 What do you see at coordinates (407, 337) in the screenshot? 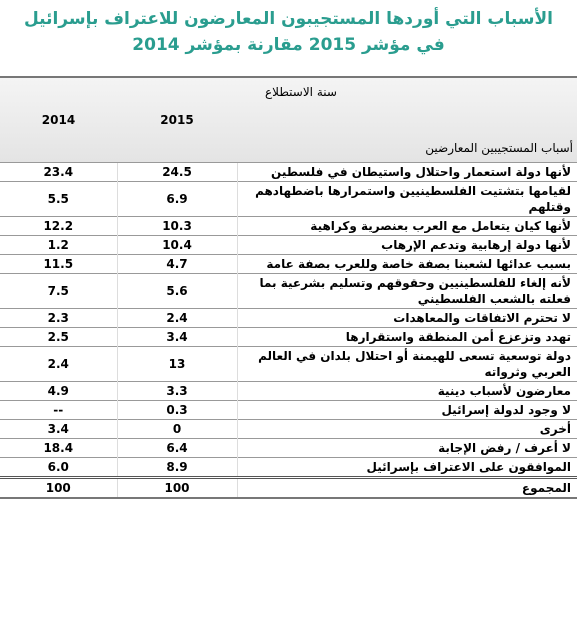
I see `reason-cell: تهدد وتزعزع أمن المنطقة واستقرارها` at bounding box center [407, 337].